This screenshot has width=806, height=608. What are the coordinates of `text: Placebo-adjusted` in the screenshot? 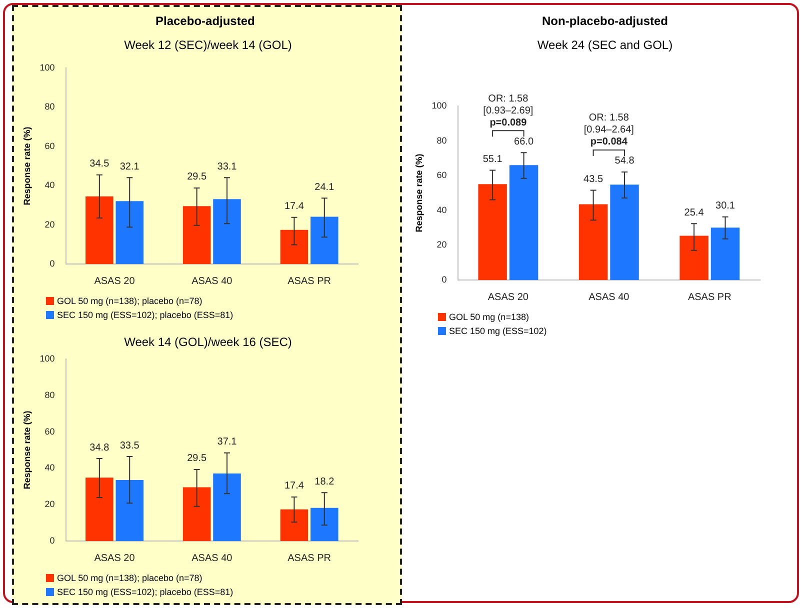 It's located at (205, 21).